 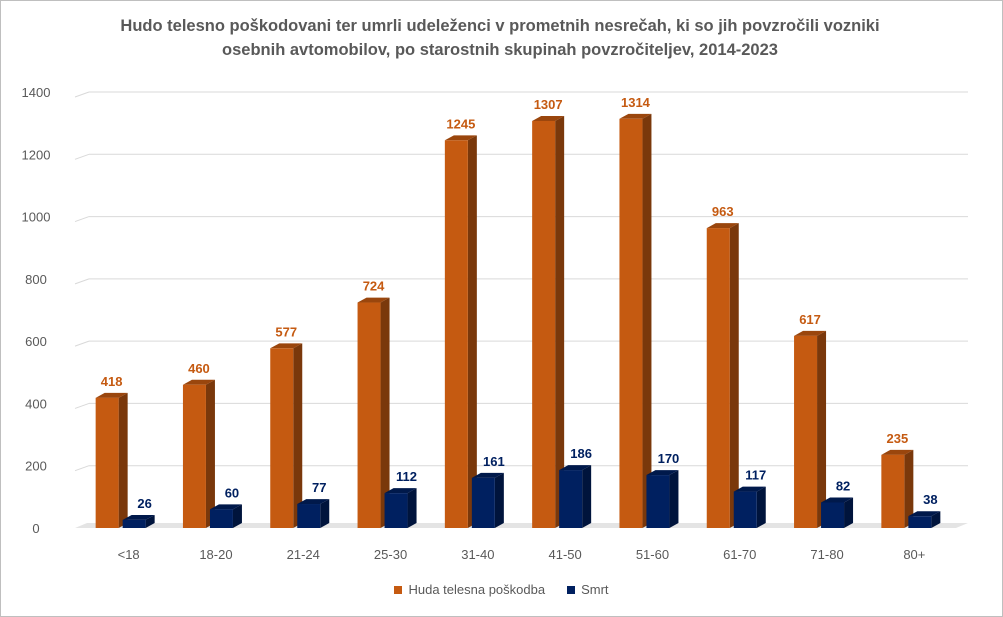 I want to click on data-label-huda: 418, so click(x=112, y=381).